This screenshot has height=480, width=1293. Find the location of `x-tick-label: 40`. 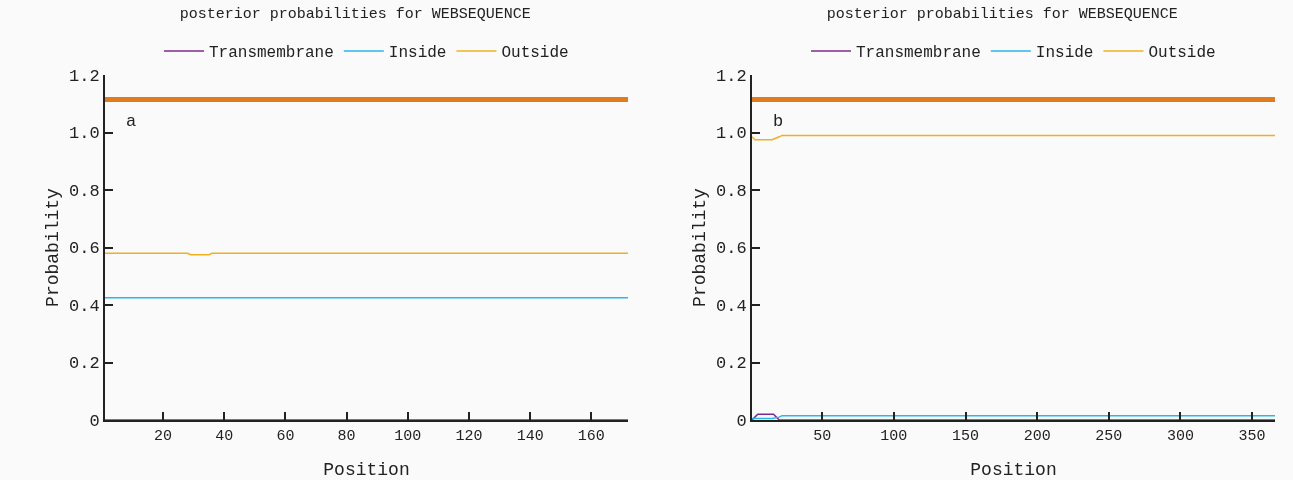

x-tick-label: 40 is located at coordinates (224, 436).